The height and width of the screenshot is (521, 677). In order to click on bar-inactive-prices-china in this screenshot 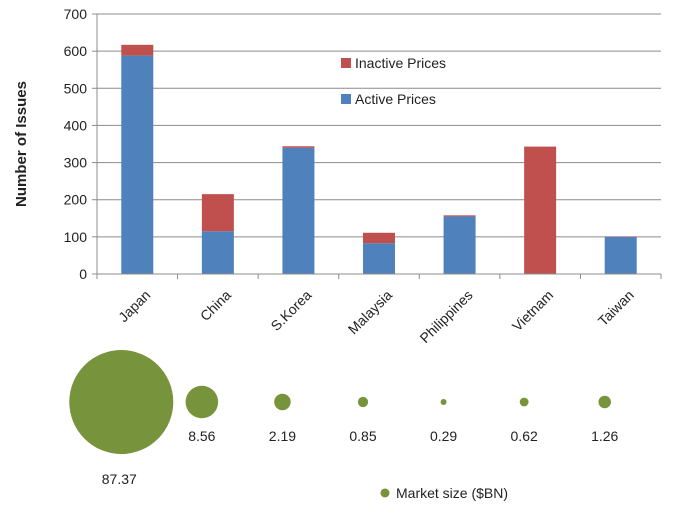, I will do `click(218, 212)`.